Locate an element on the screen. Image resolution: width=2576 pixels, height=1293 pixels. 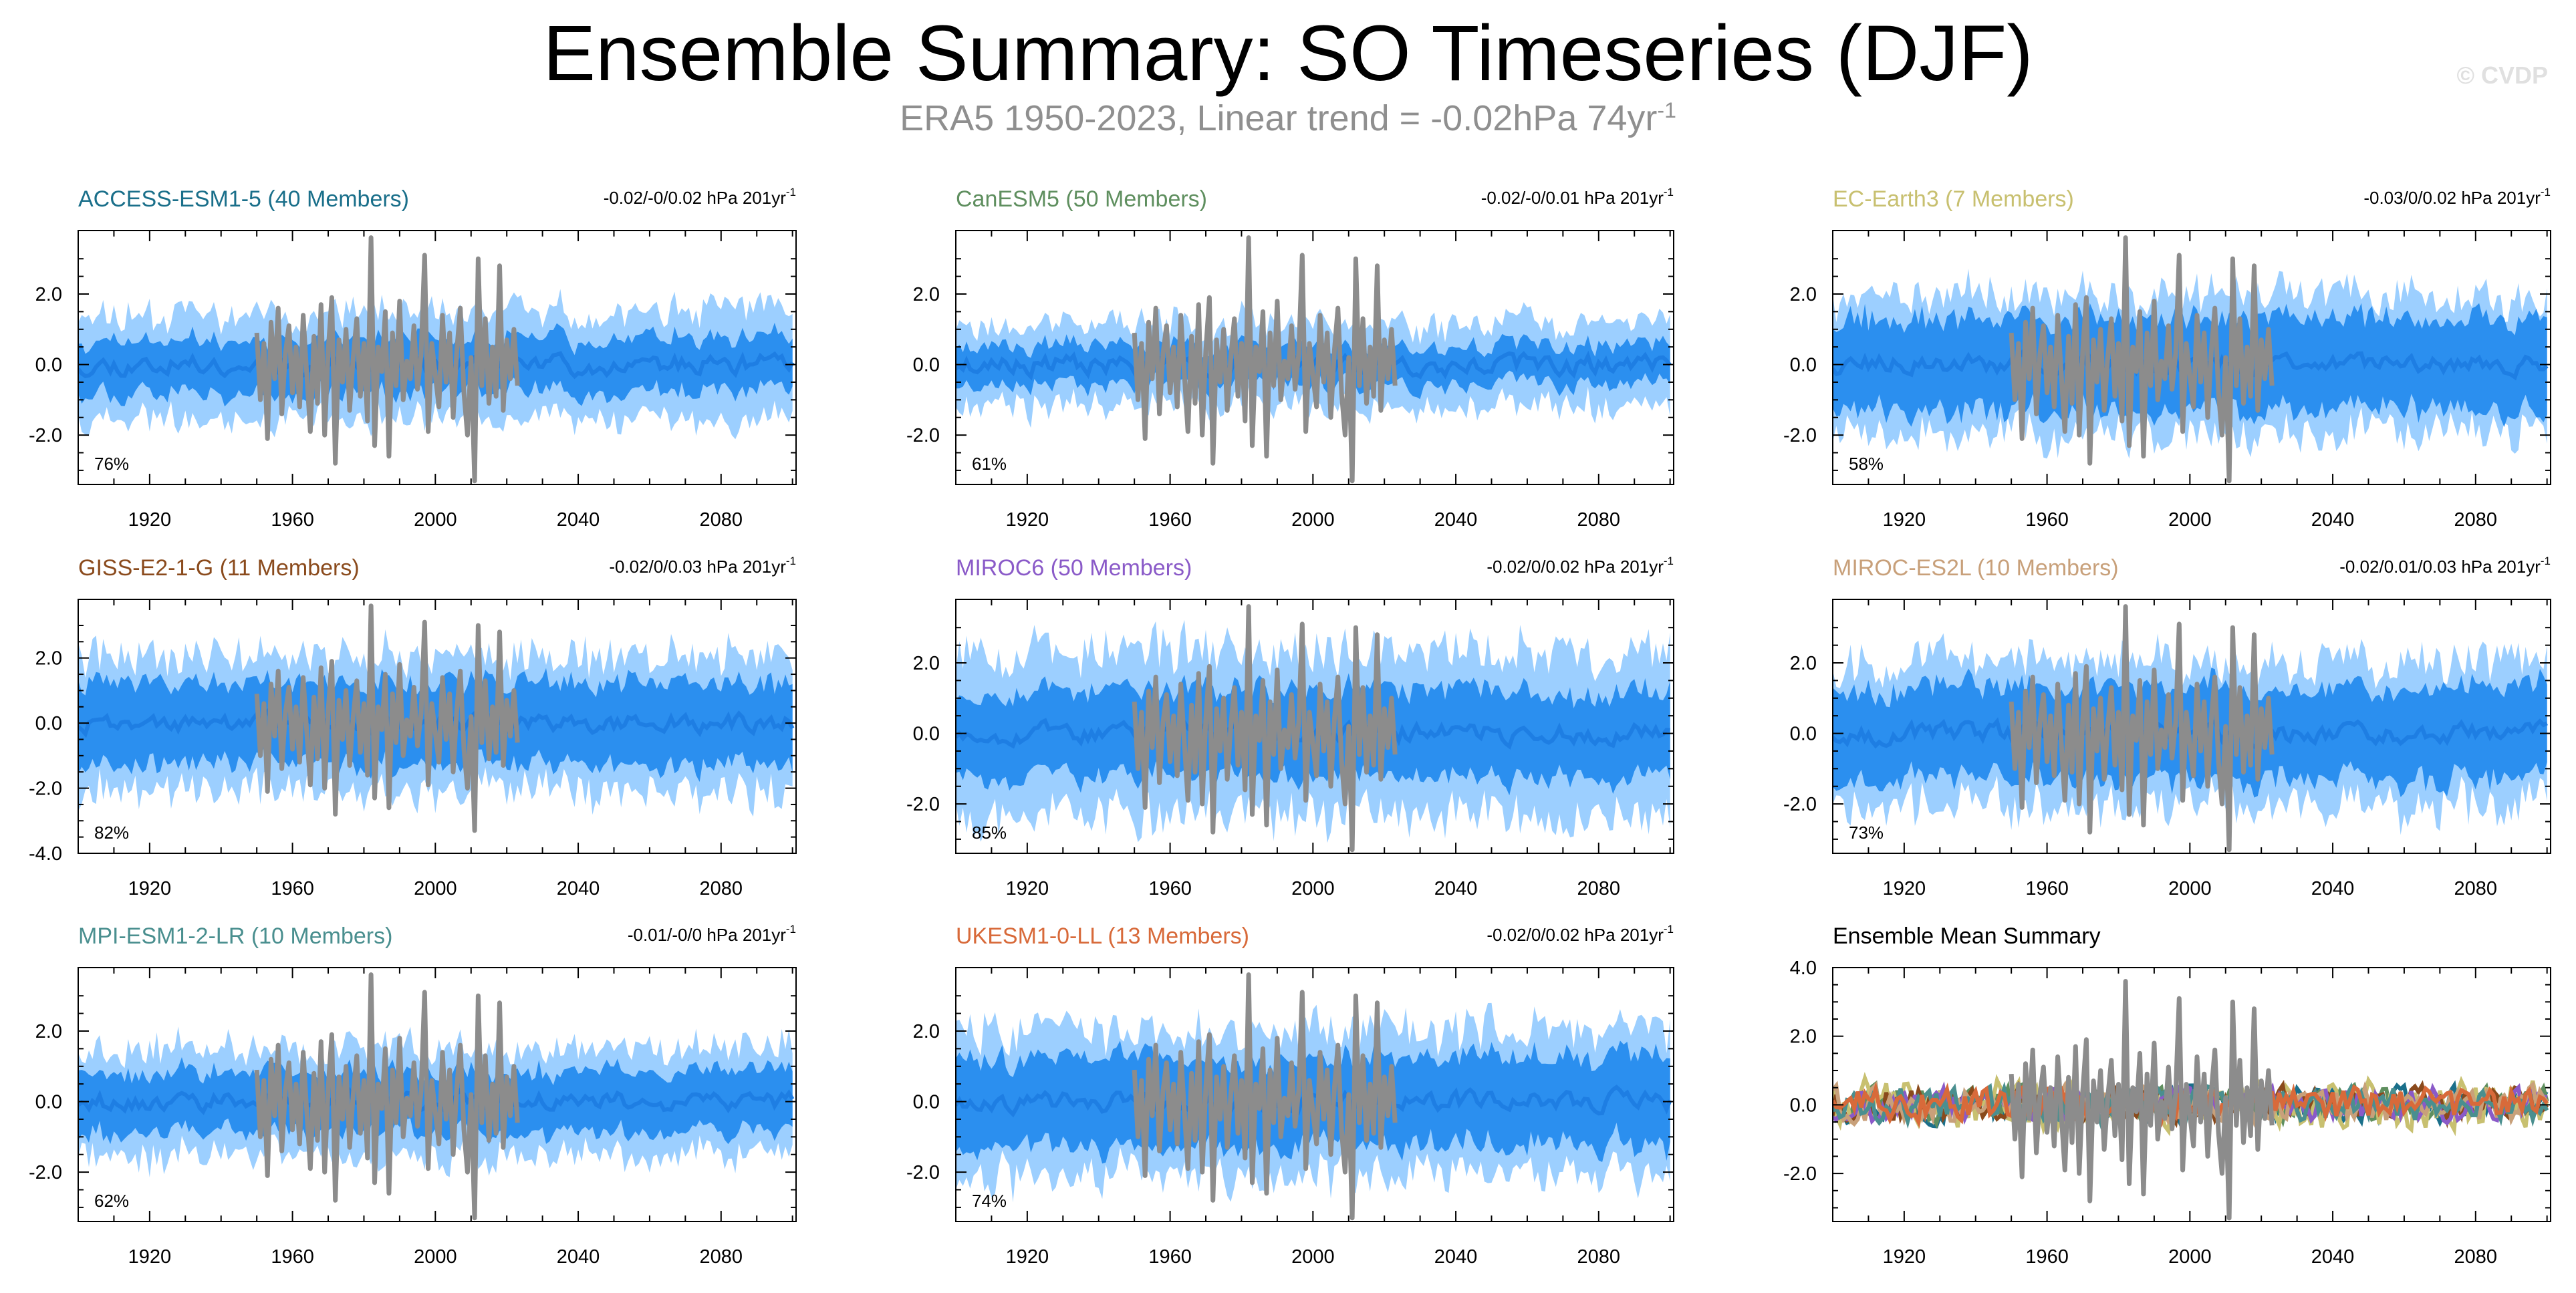
panel-percent-label: 73% is located at coordinates (1866, 833).